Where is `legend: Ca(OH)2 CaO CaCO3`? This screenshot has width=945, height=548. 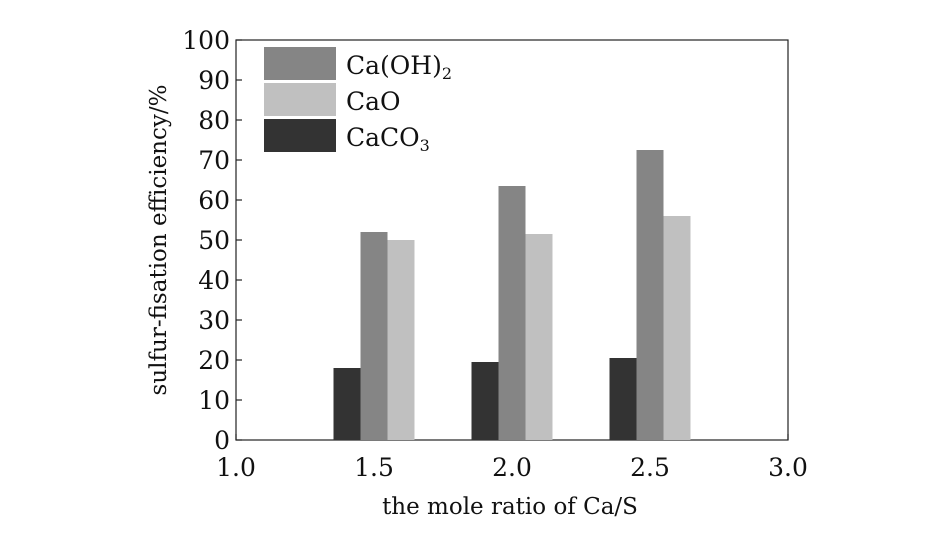
legend: Ca(OH)2 CaO CaCO3 is located at coordinates (358, 101).